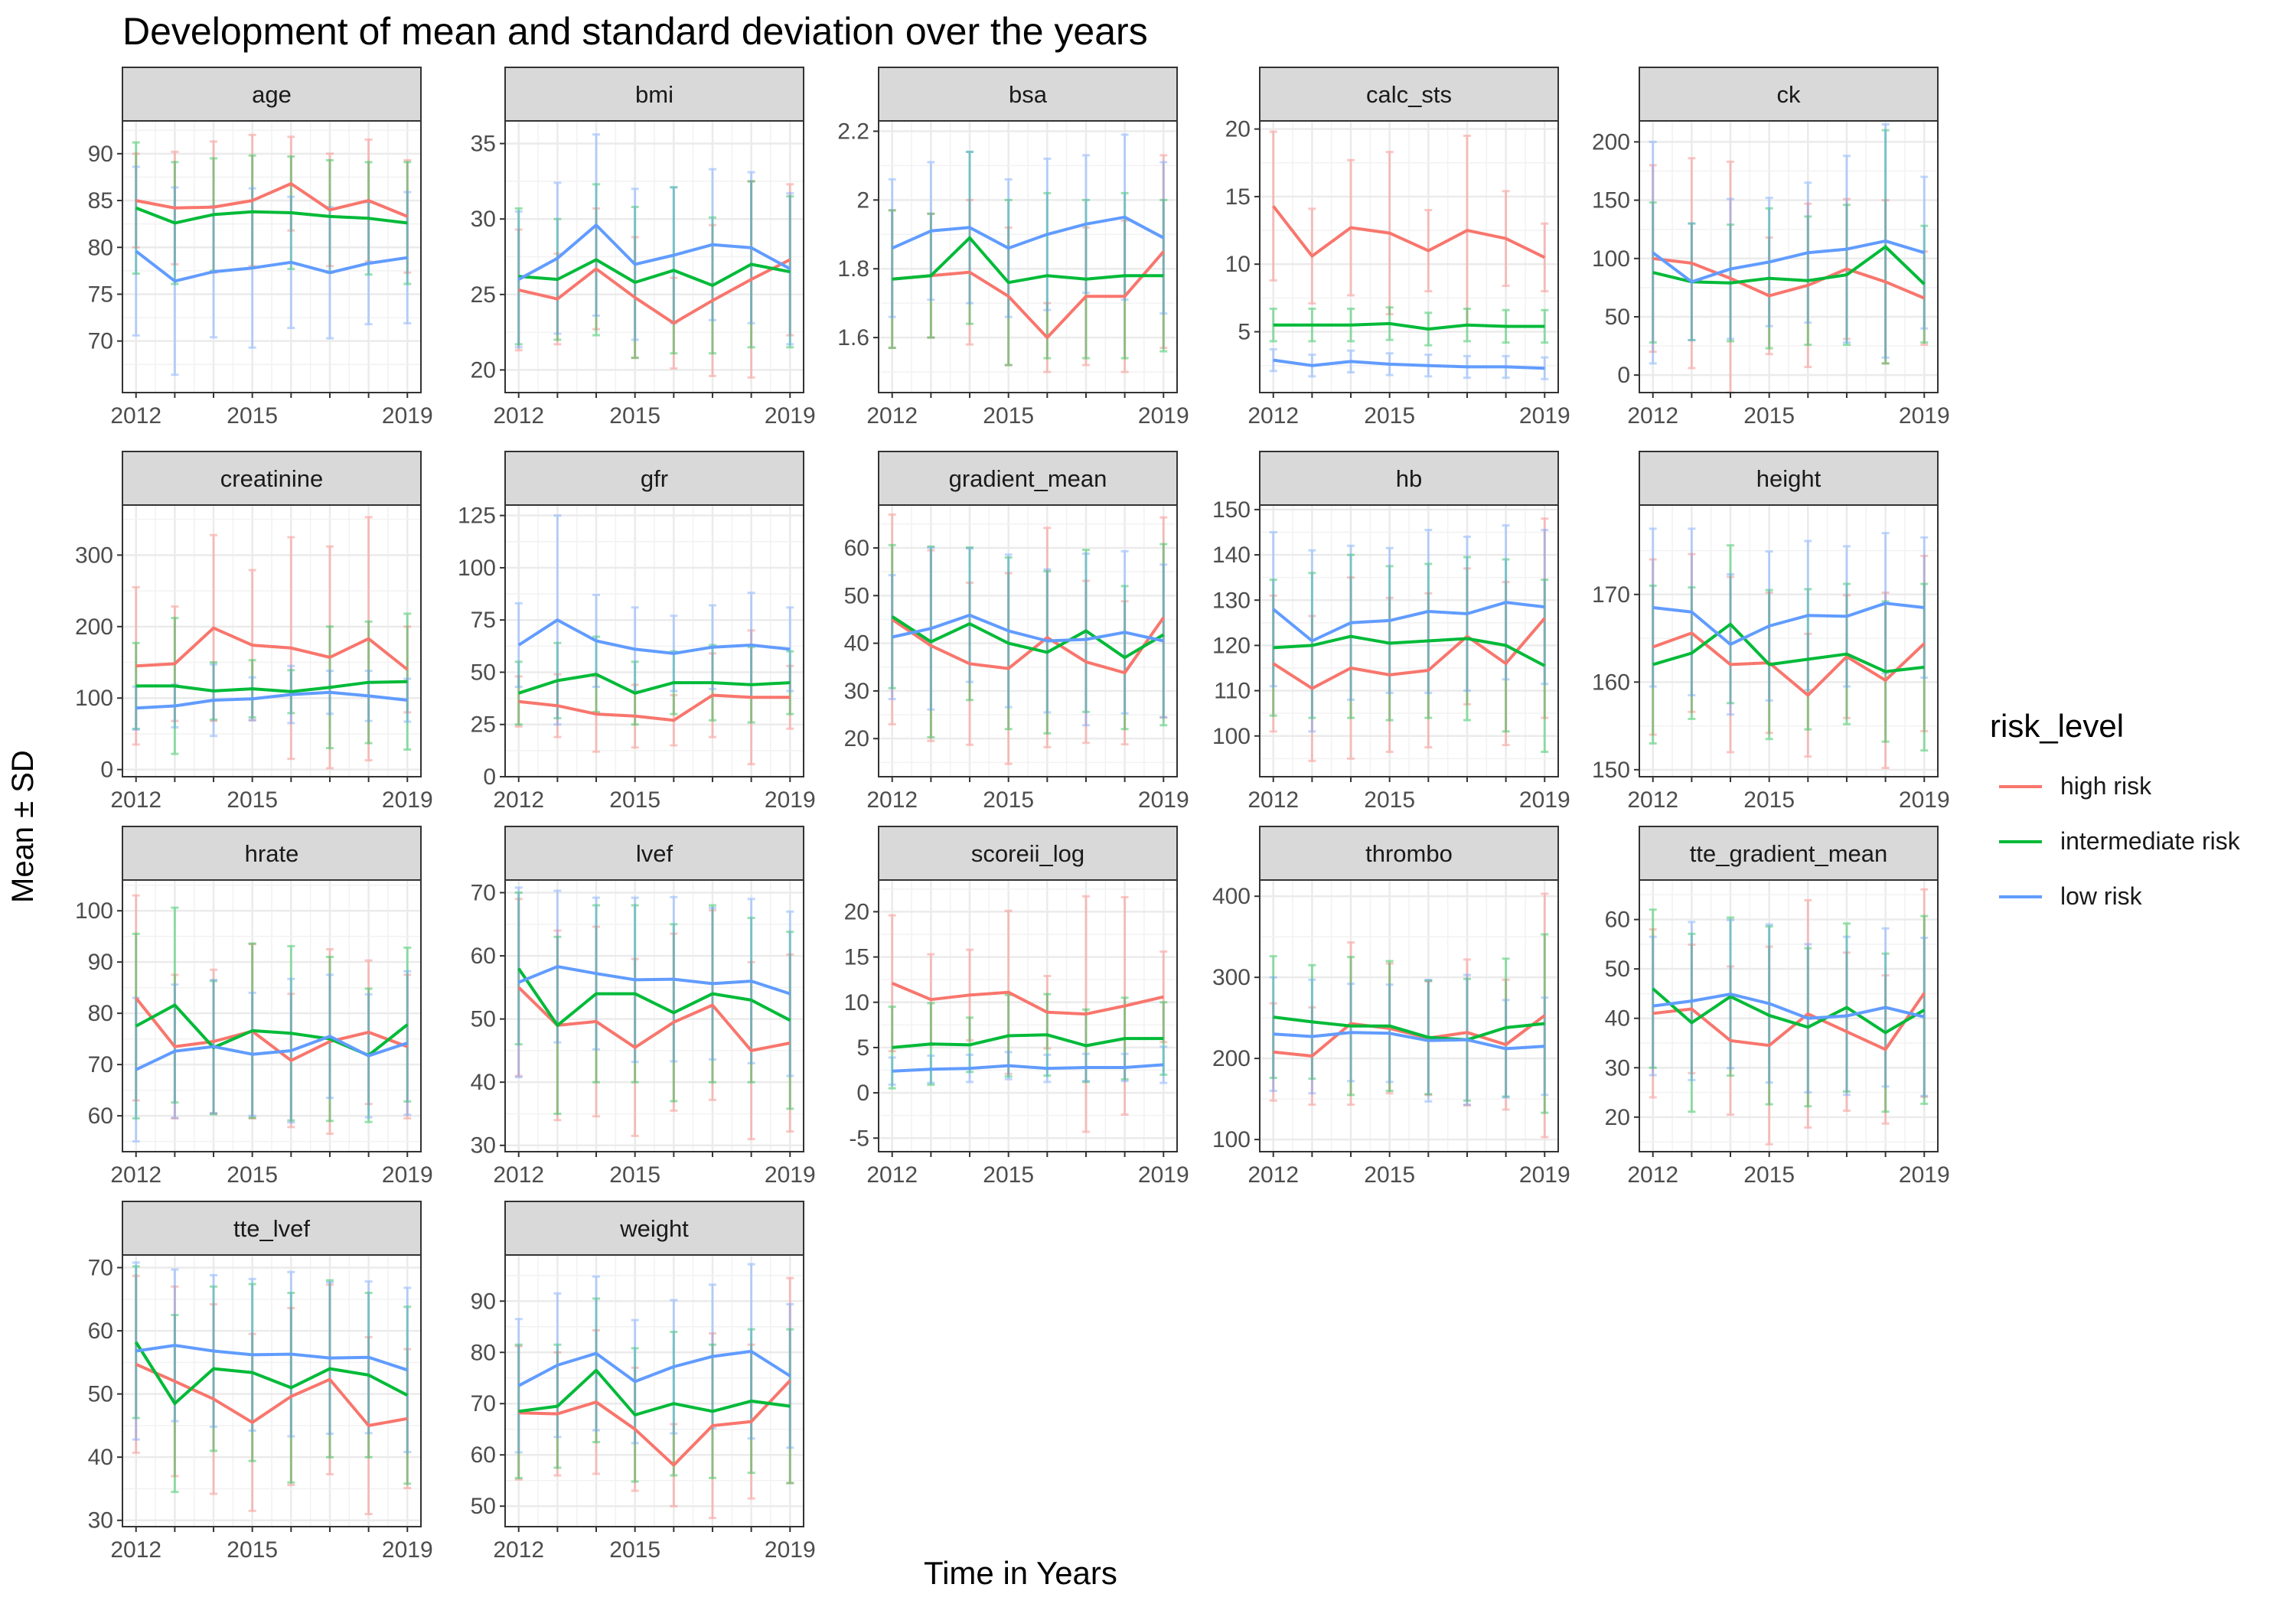 Image resolution: width=2296 pixels, height=1607 pixels. Describe the element at coordinates (1028, 479) in the screenshot. I see `facet-strip-label: gradient_mean` at that location.